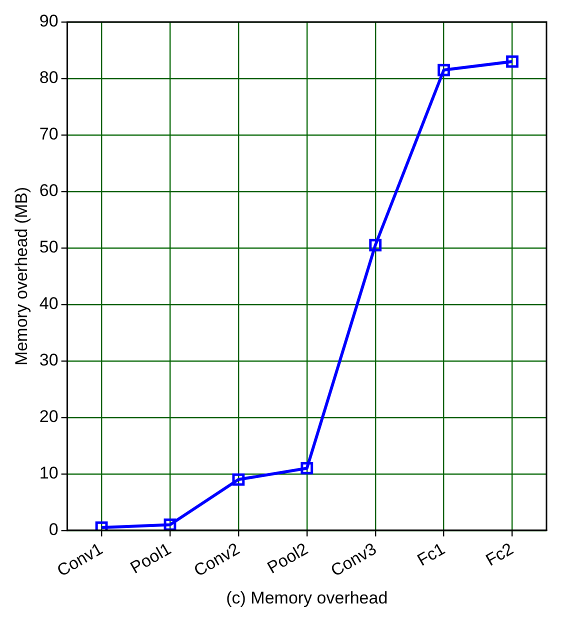  Describe the element at coordinates (431, 554) in the screenshot. I see `x-tick-label: Fc1` at that location.